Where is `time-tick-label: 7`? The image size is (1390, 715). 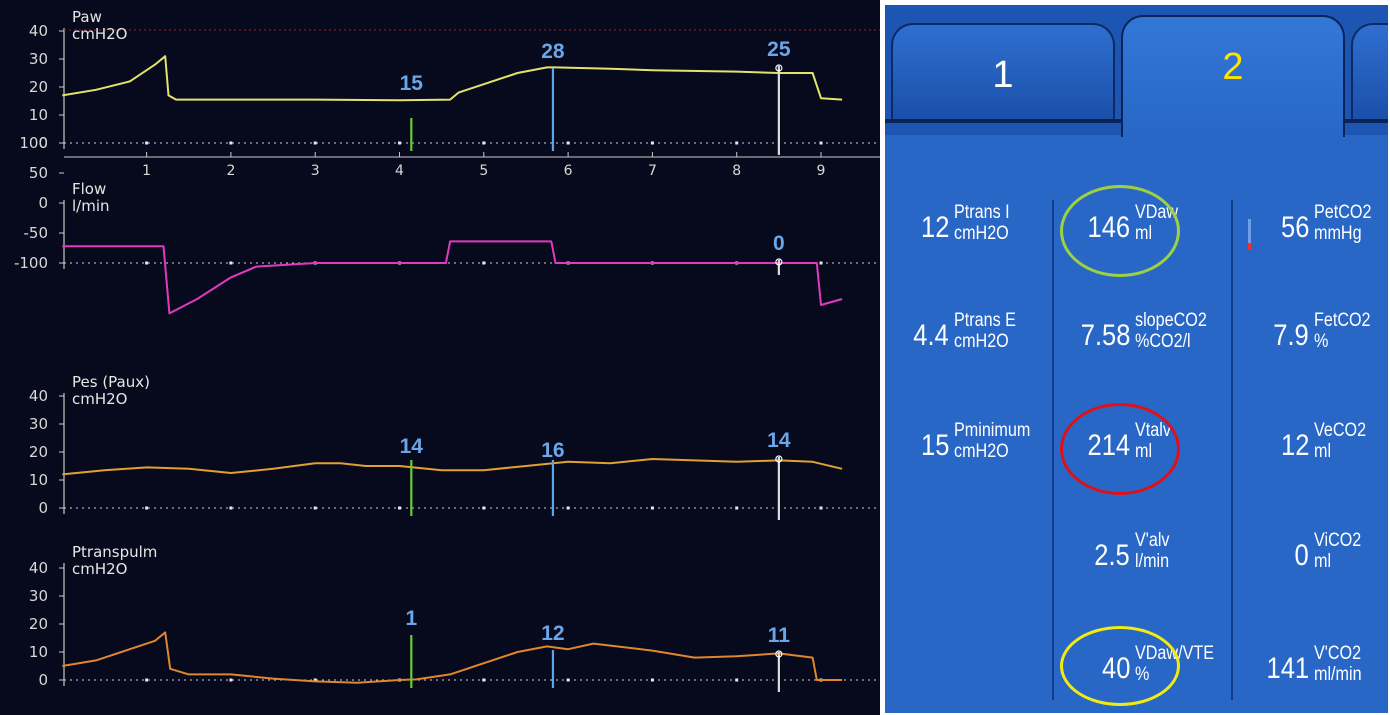
time-tick-label: 7 is located at coordinates (652, 171).